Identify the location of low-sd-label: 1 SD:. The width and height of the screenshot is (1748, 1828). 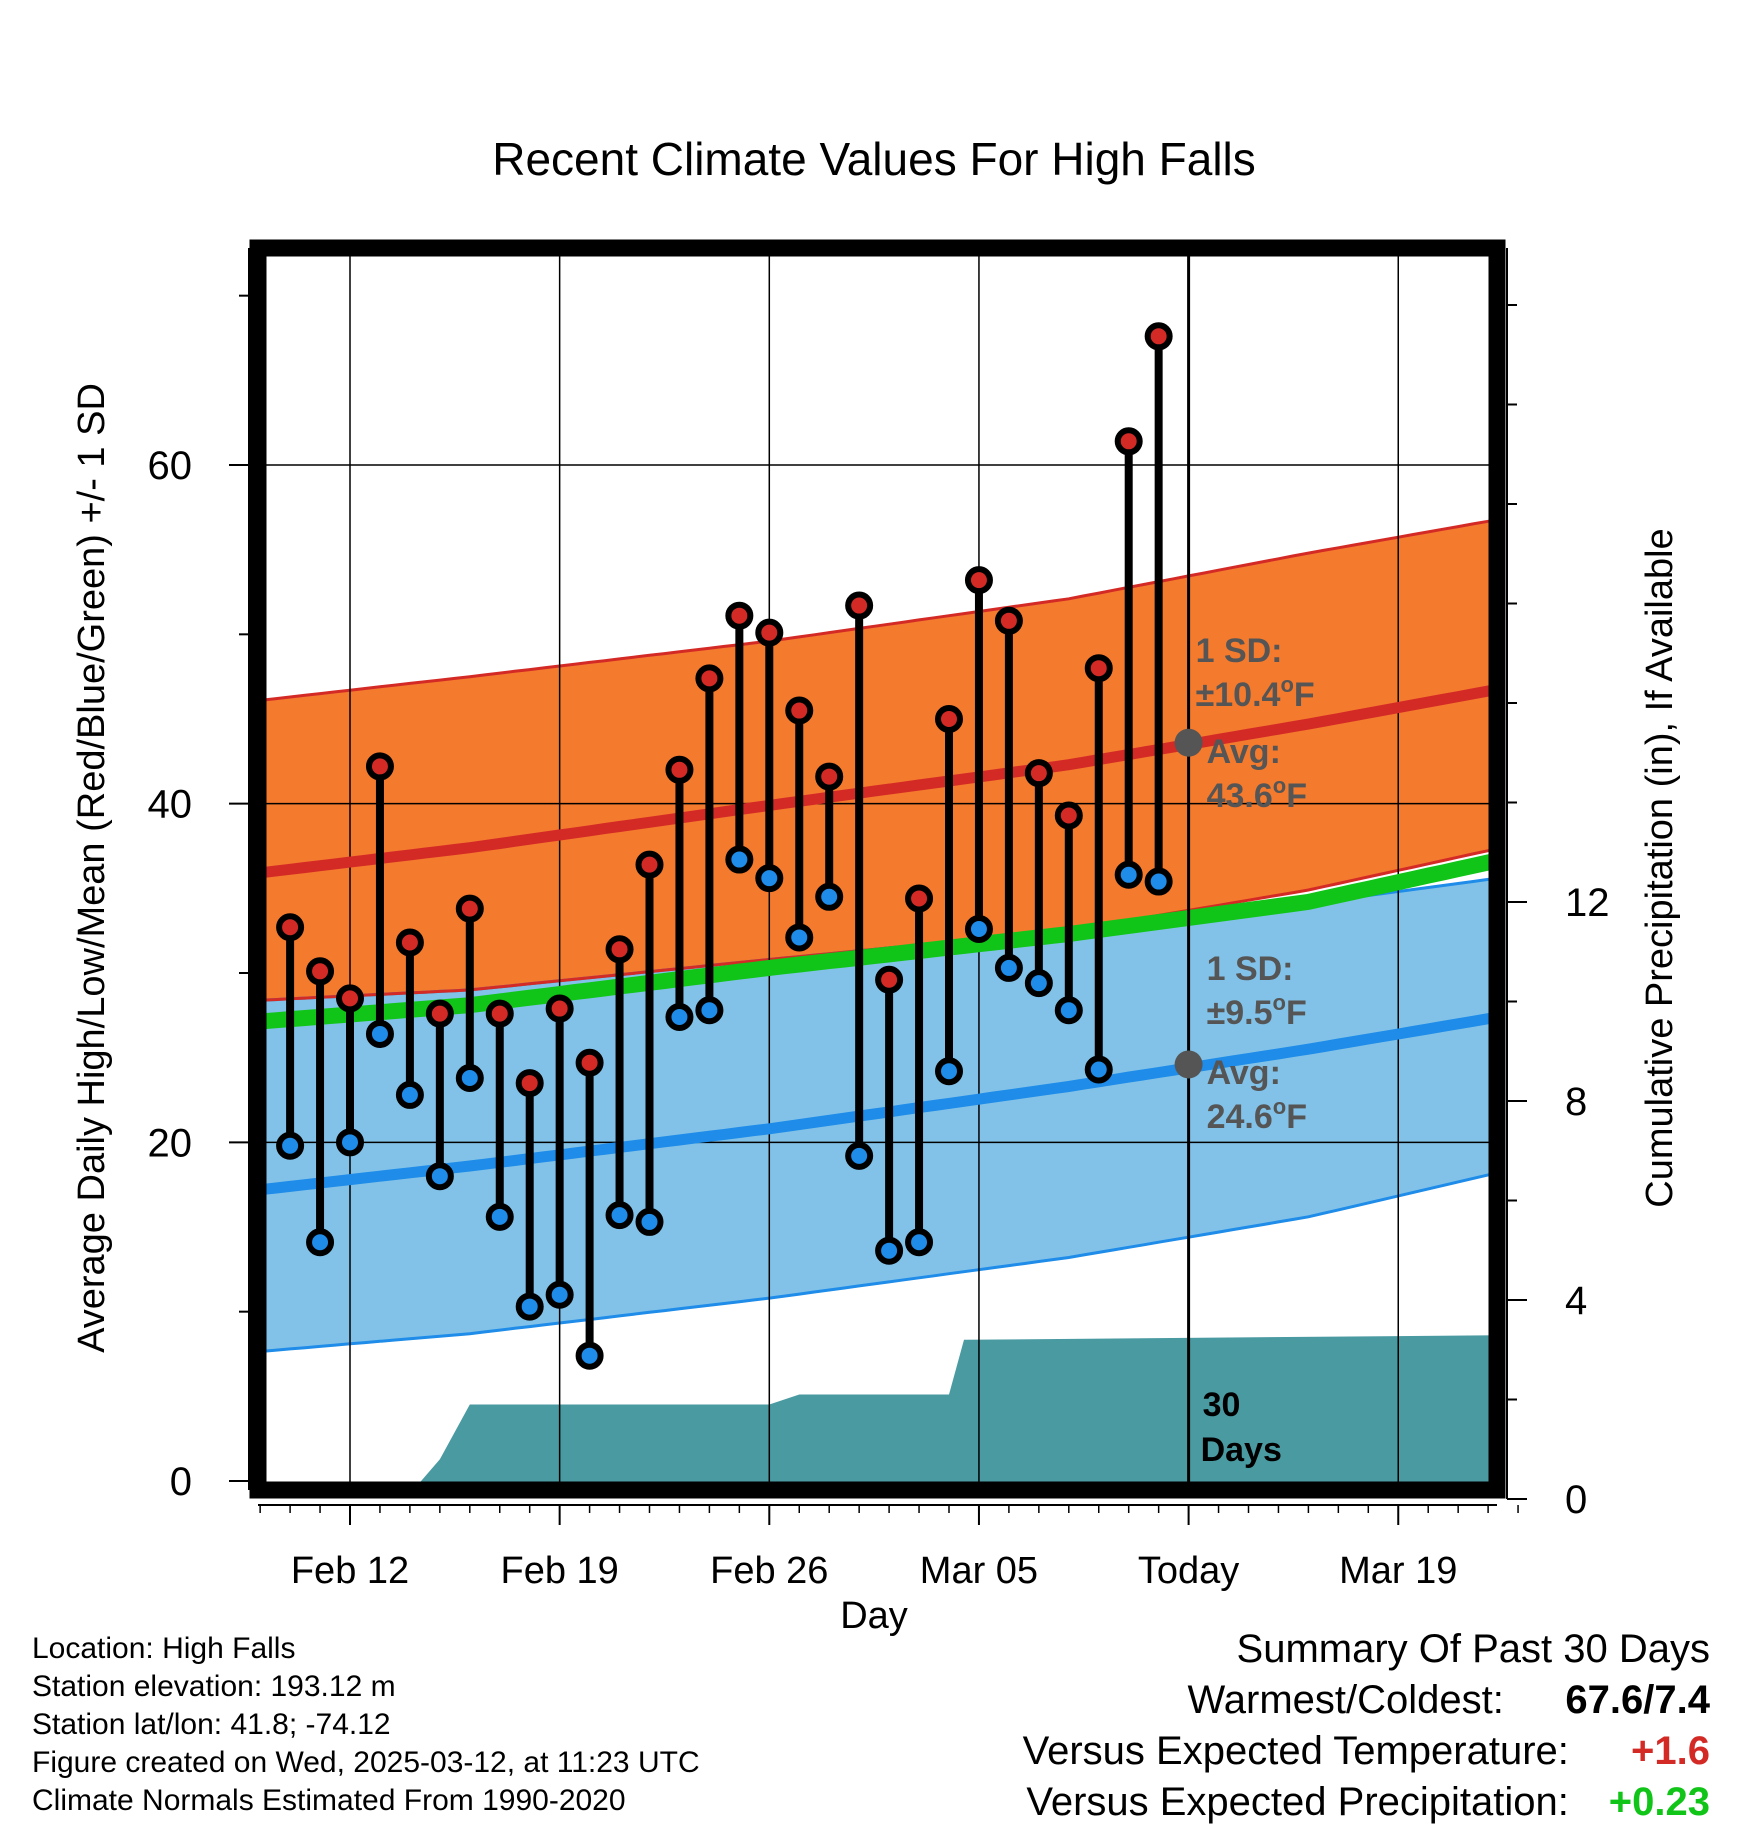
(1250, 969).